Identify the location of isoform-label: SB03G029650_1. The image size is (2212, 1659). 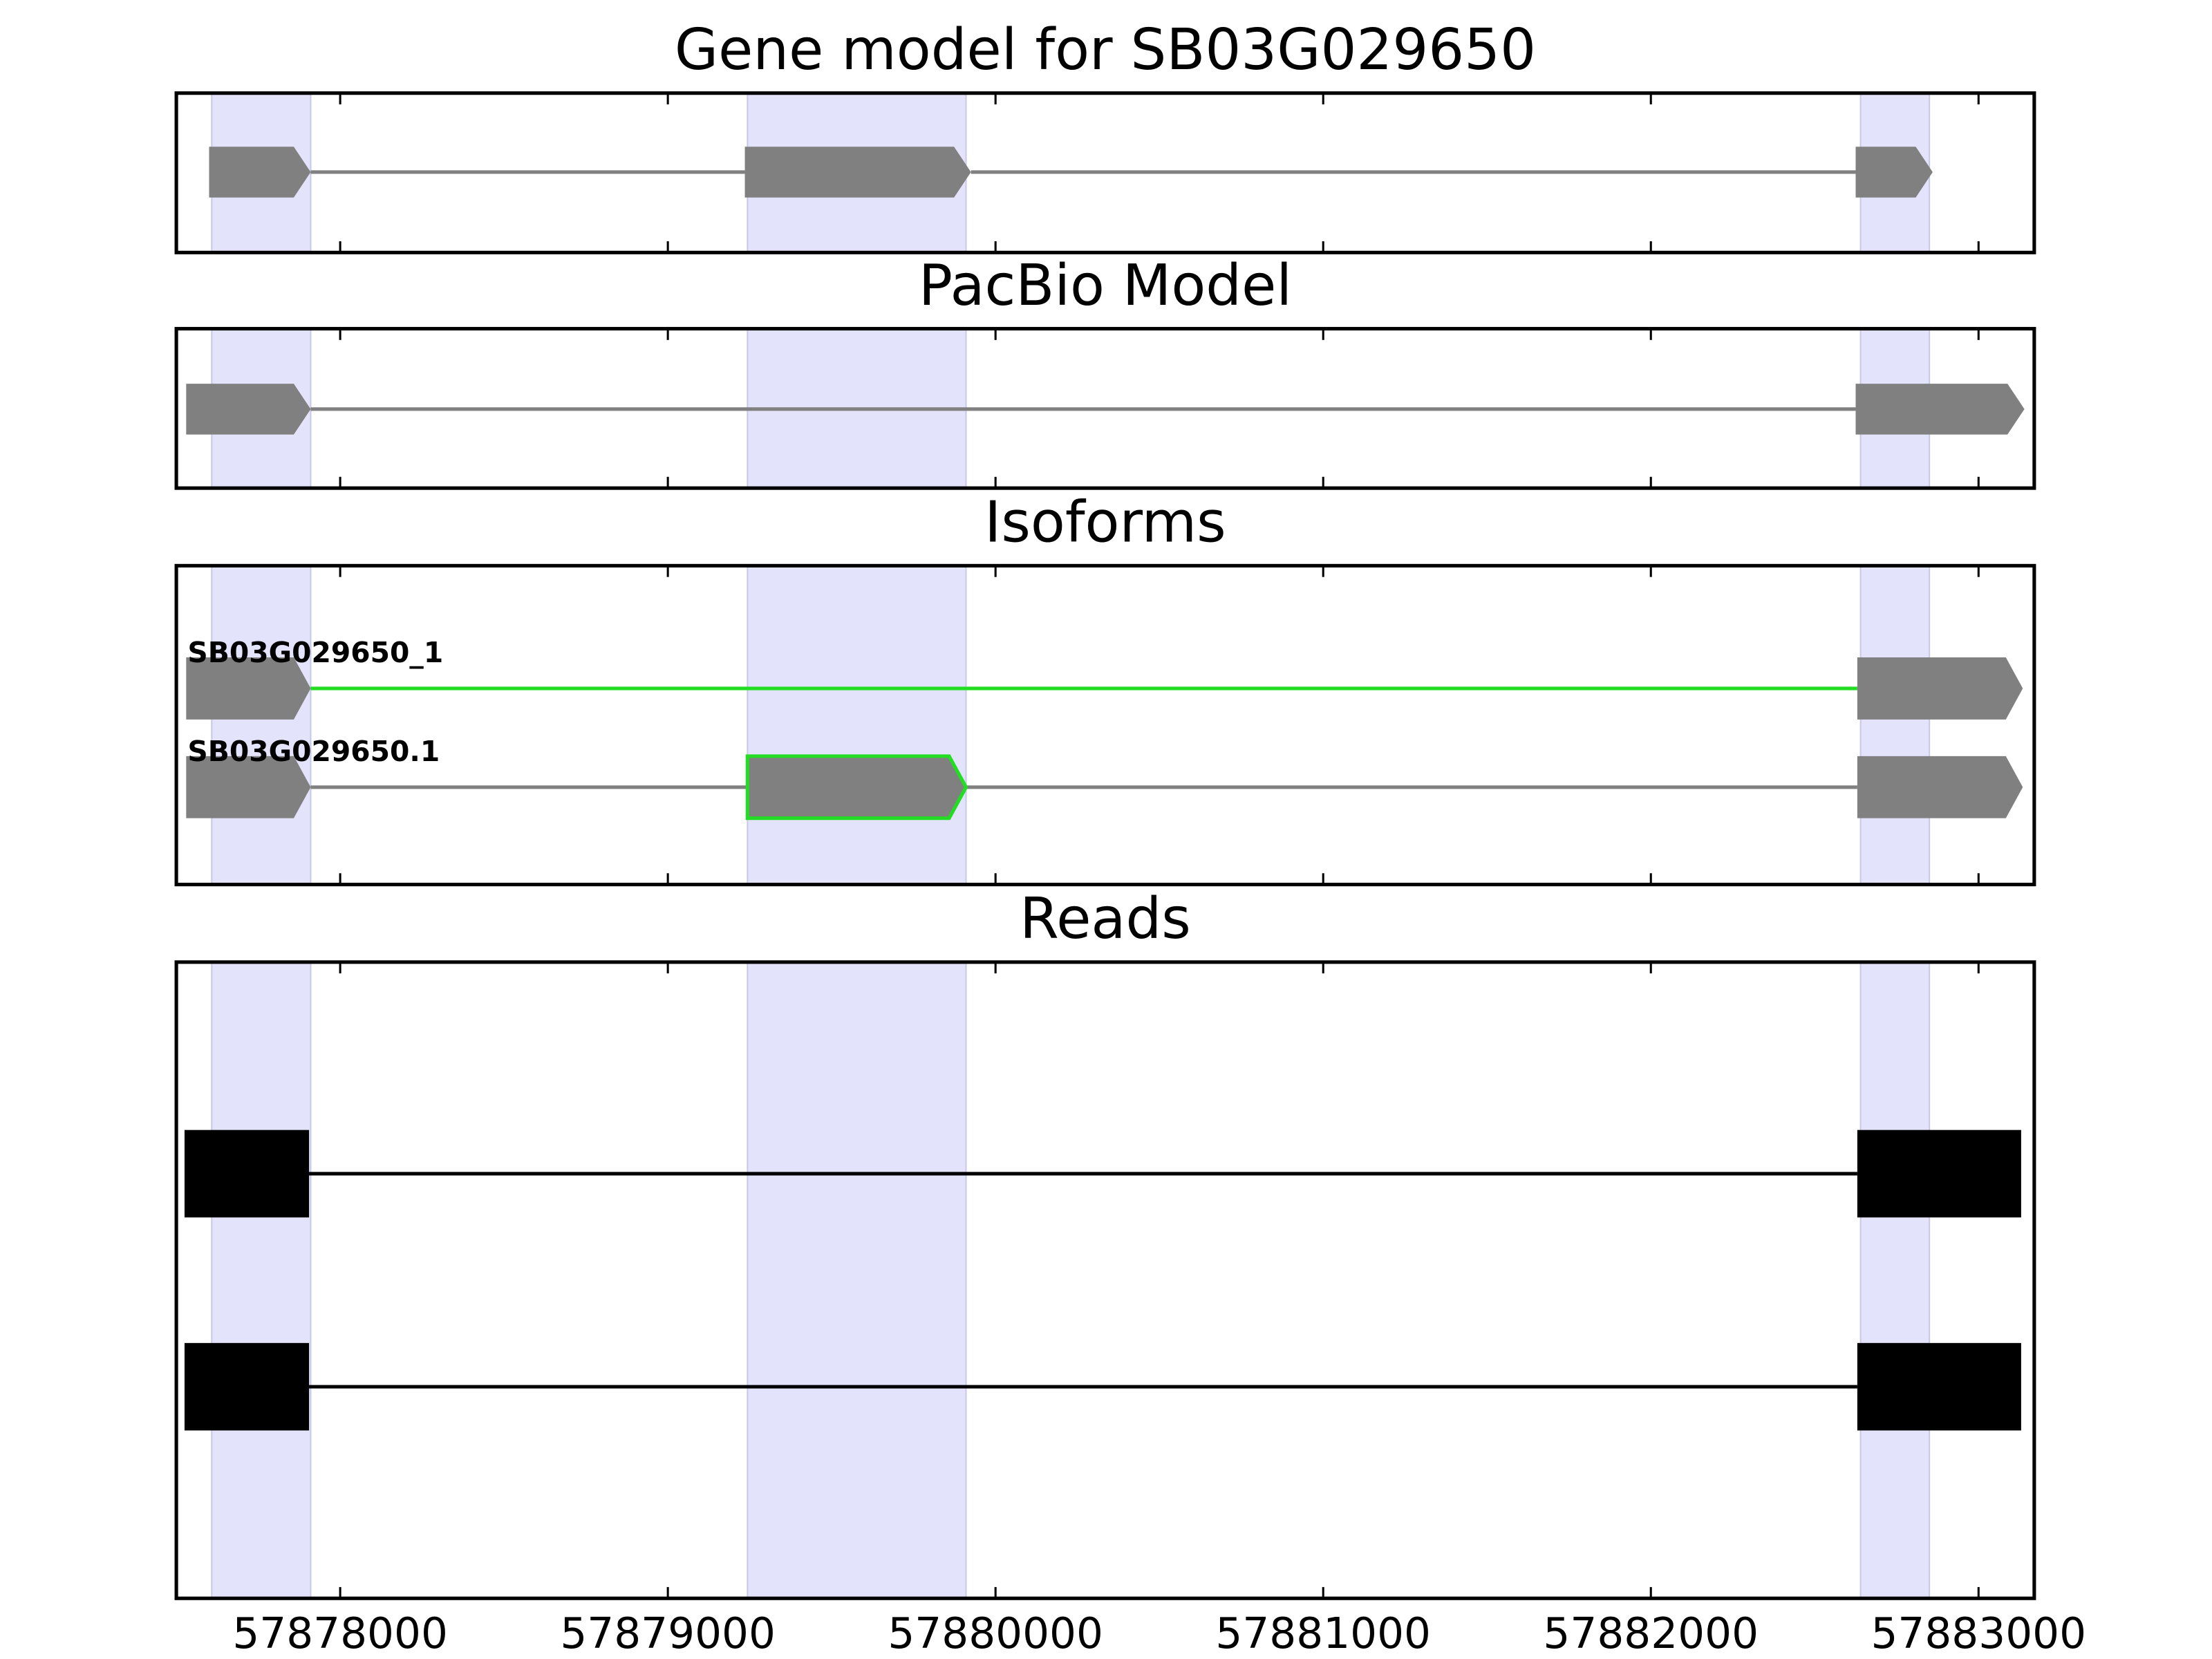
(315, 652).